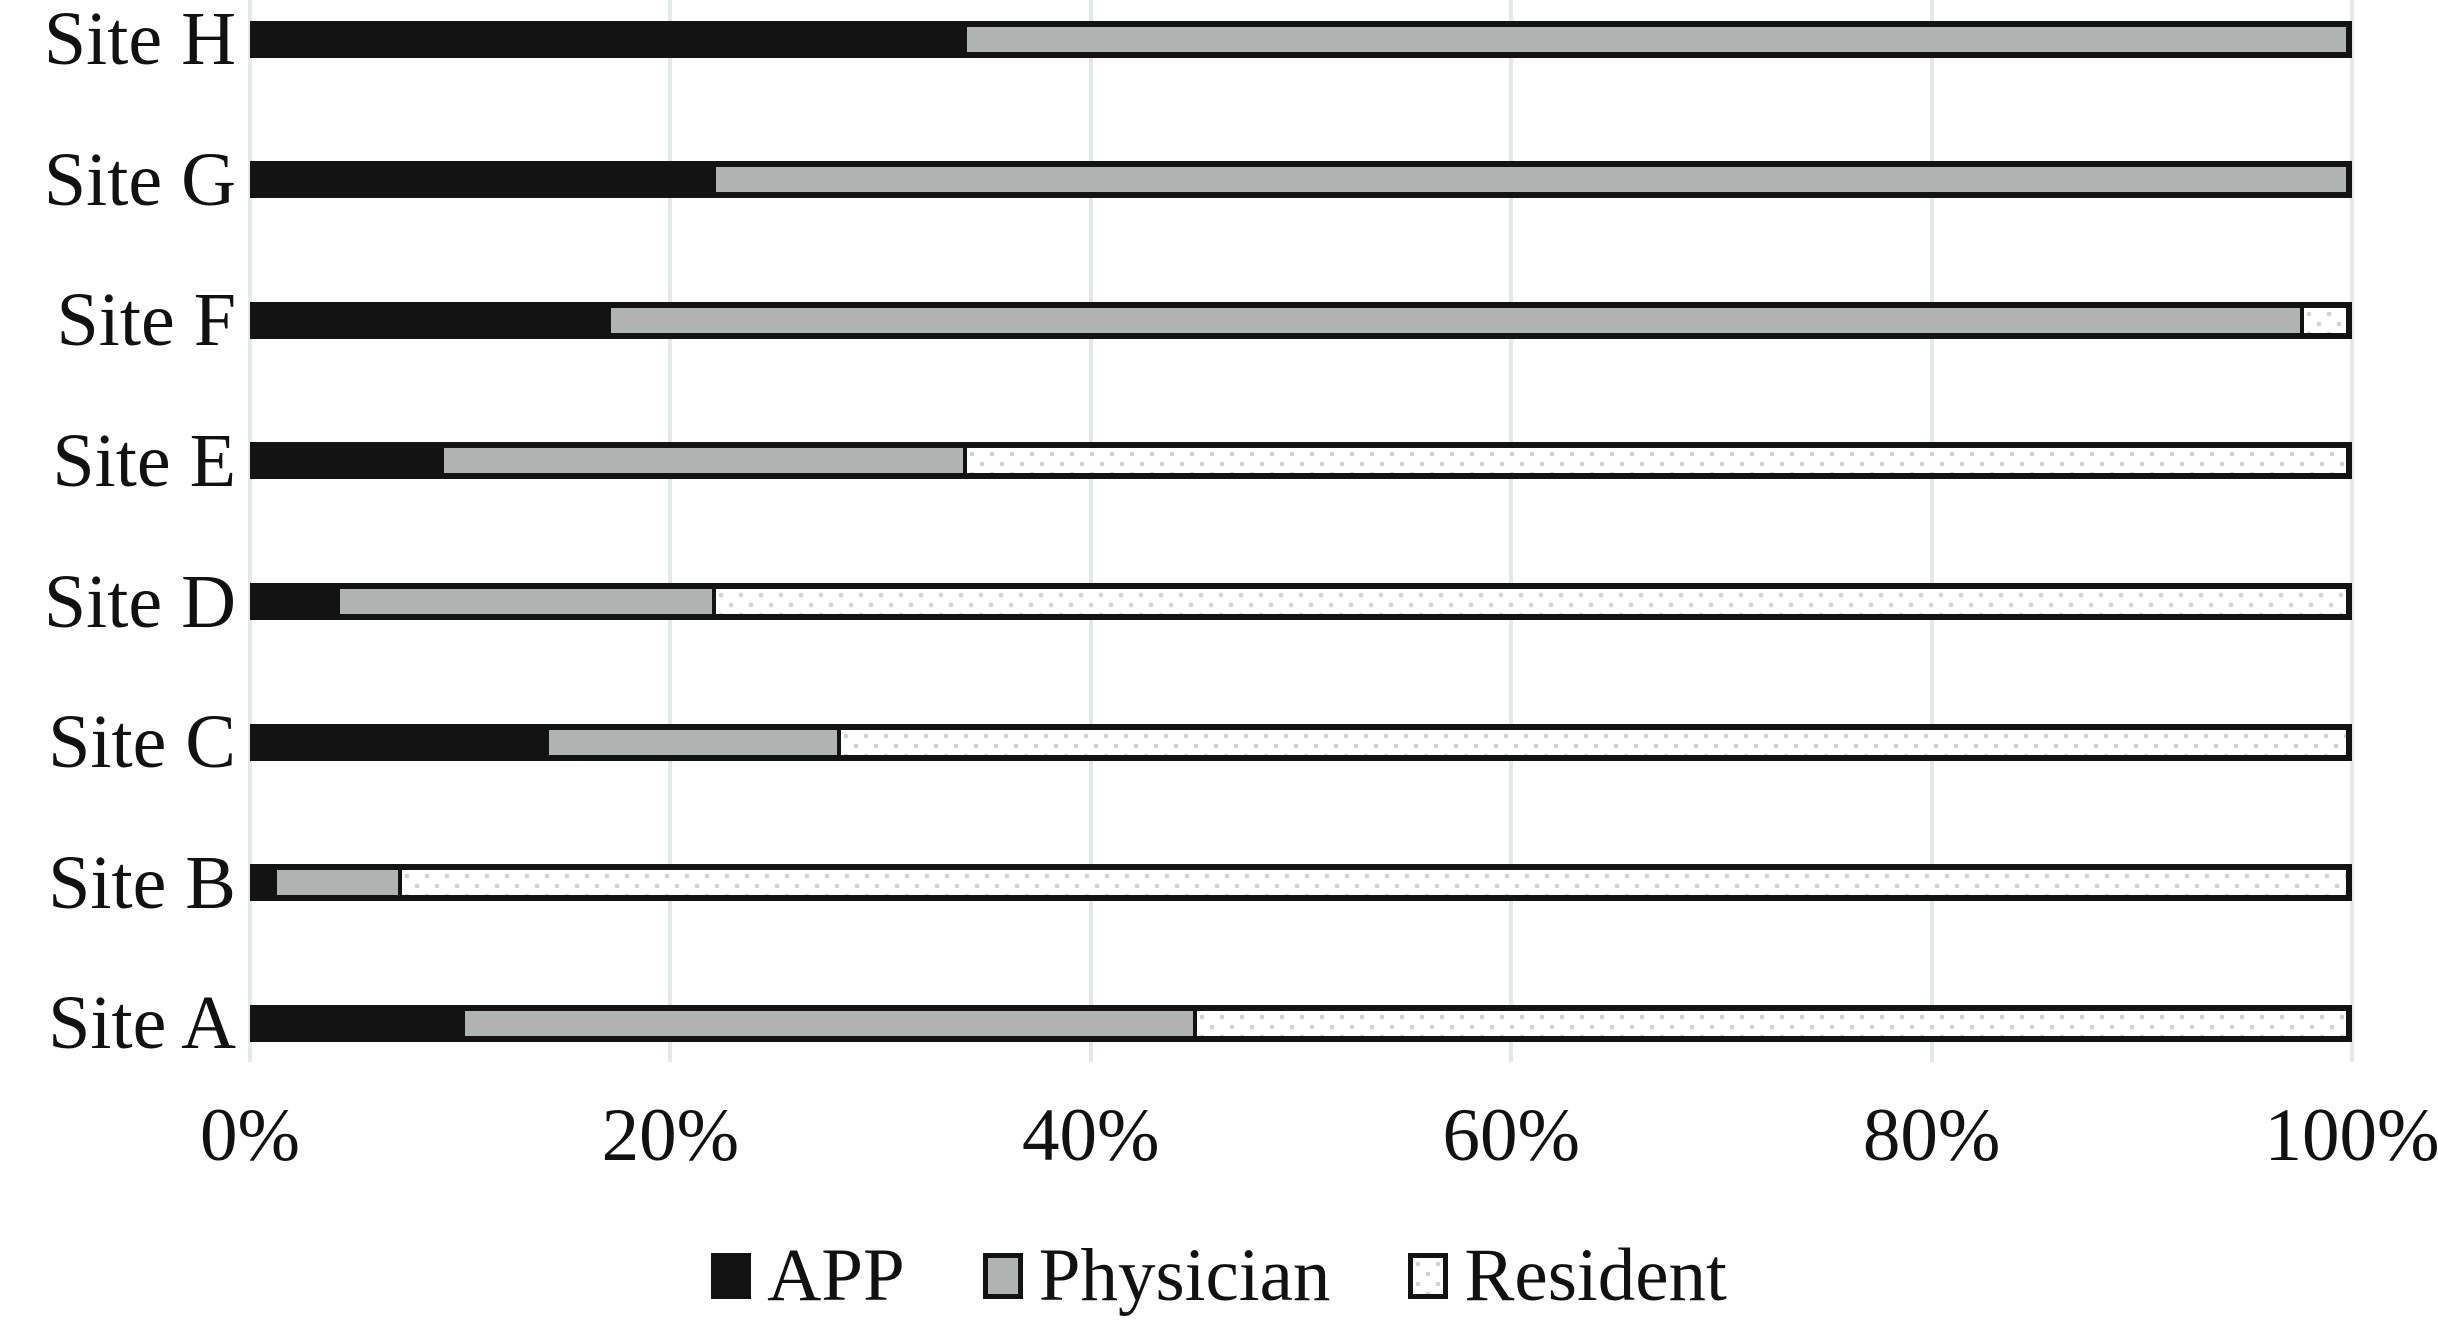 This screenshot has height=1329, width=2438. I want to click on x-axis-tick-40%: 40%, so click(1091, 1135).